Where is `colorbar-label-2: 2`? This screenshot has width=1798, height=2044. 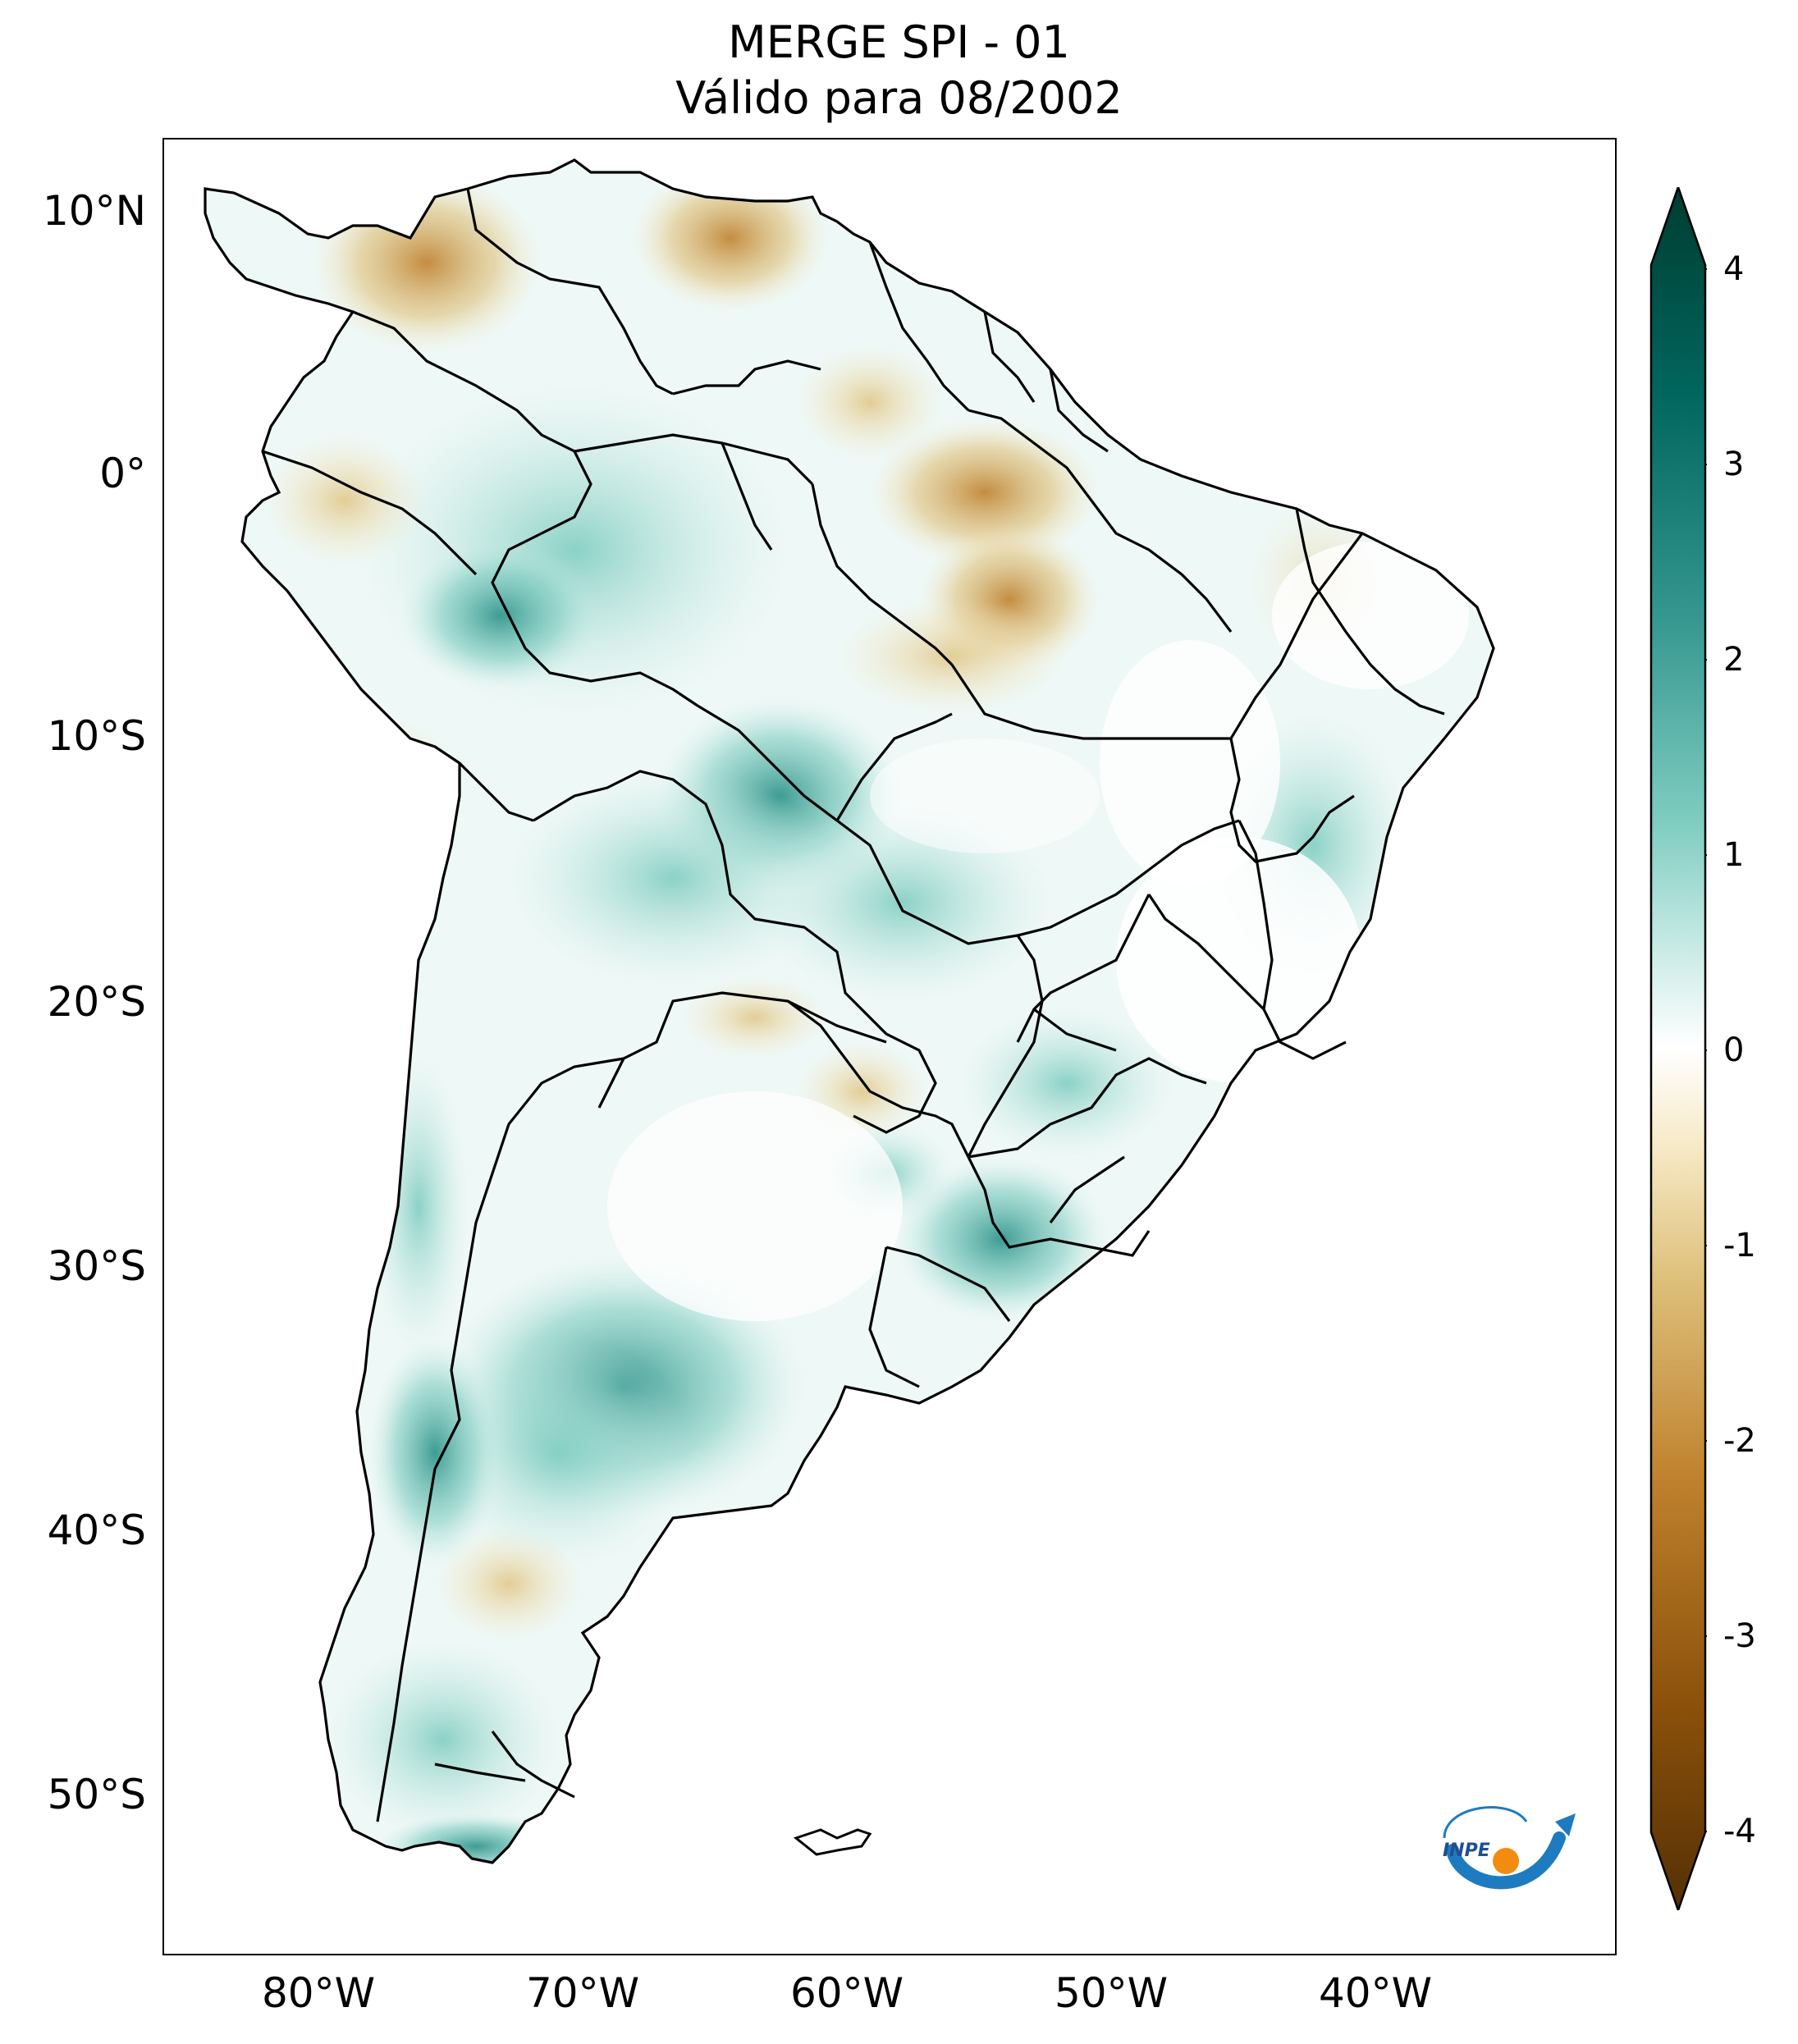 colorbar-label-2: 2 is located at coordinates (1734, 660).